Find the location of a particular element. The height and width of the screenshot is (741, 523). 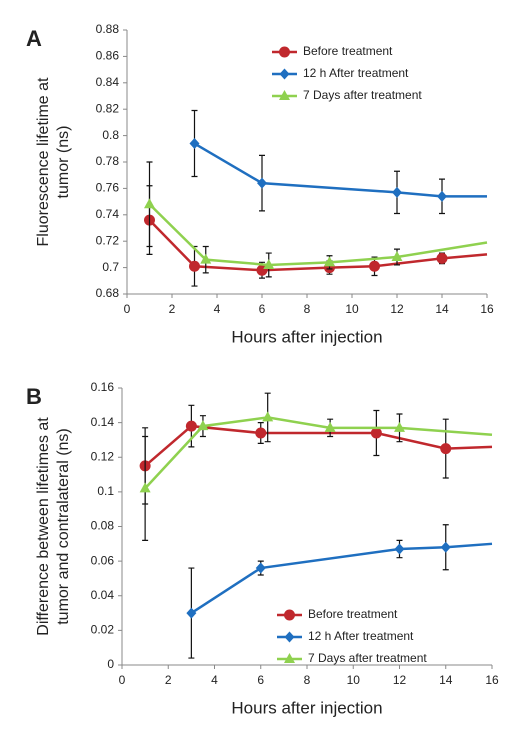

y-tick-label: 0.06 is located at coordinates (103, 560).